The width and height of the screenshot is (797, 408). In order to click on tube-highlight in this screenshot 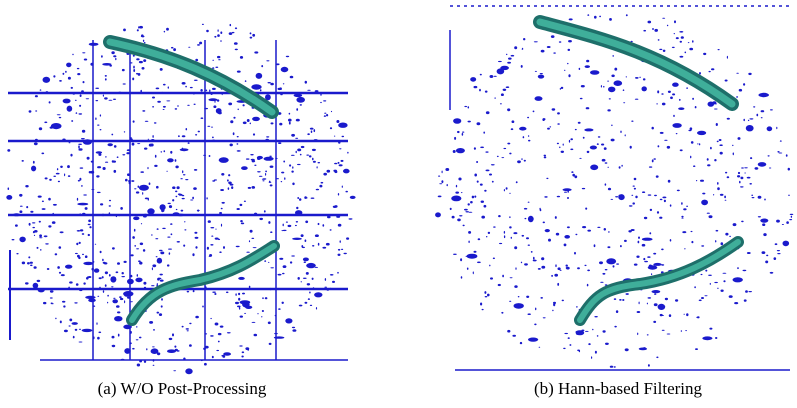, I will do `click(191, 77)`.